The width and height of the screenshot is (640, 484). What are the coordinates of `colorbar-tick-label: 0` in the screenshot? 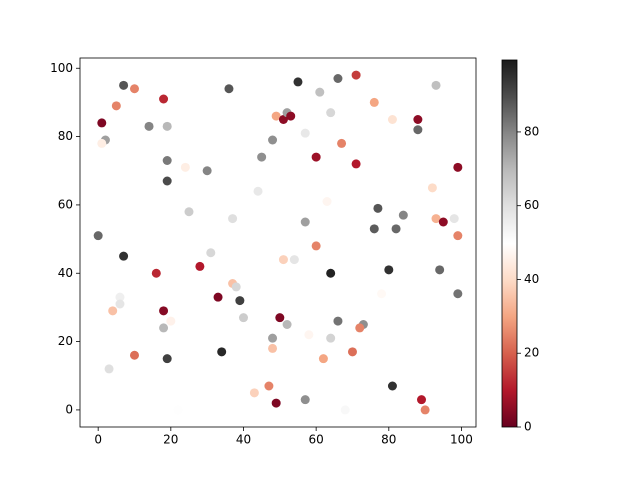 It's located at (528, 427).